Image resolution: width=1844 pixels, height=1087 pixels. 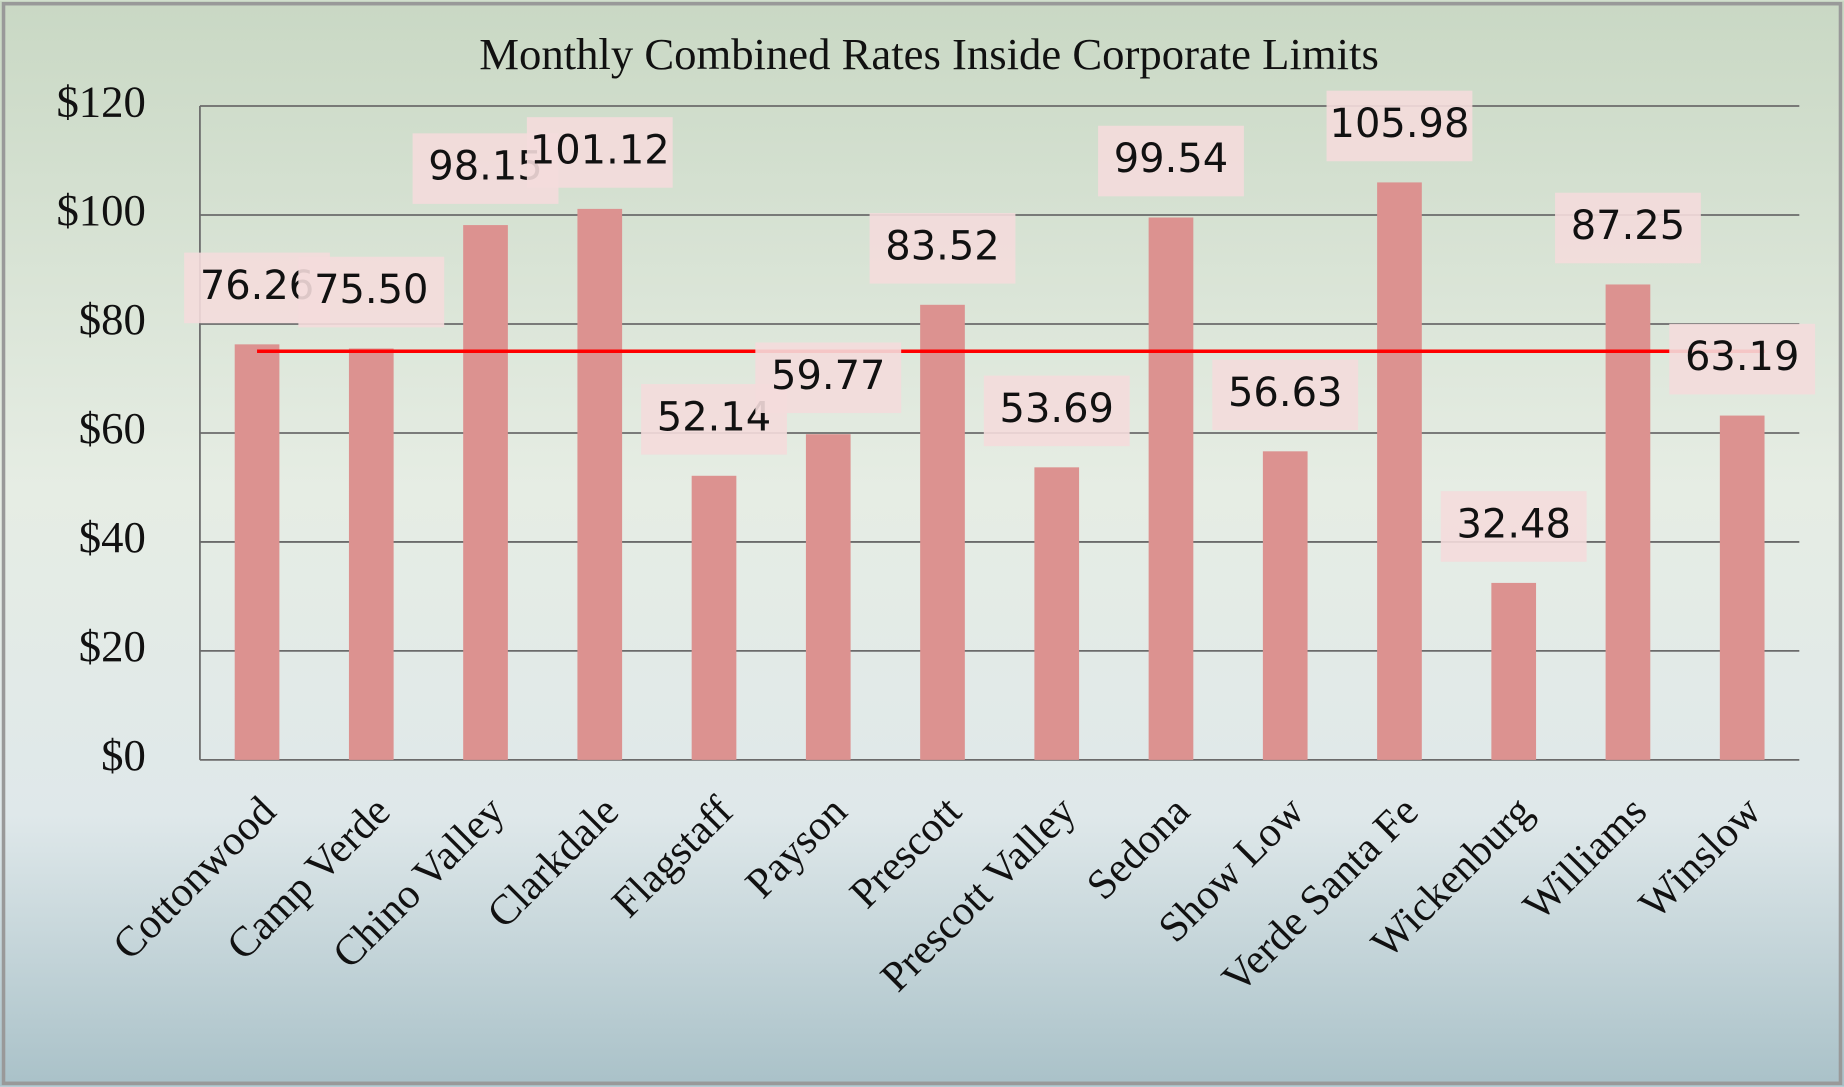 I want to click on y-tick-label: $120, so click(x=100, y=101).